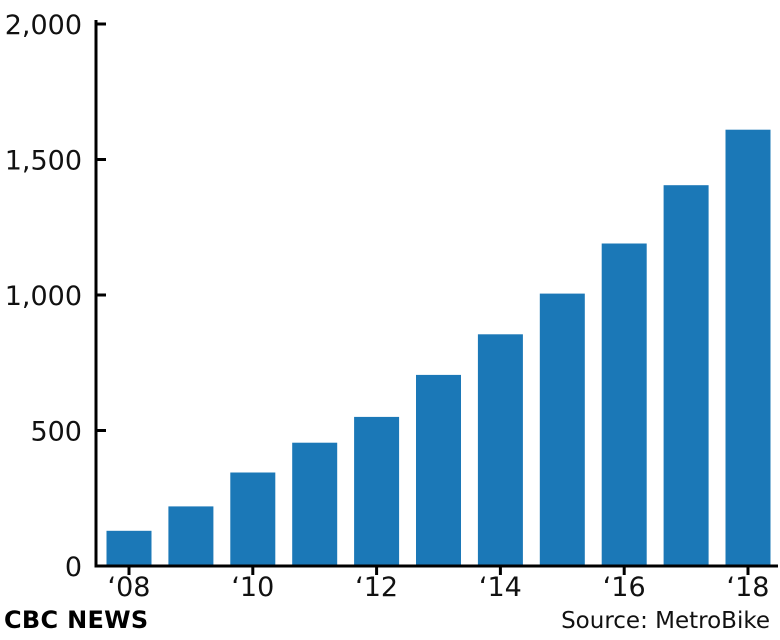 The height and width of the screenshot is (640, 780). What do you see at coordinates (76, 620) in the screenshot?
I see `brand-label: CBC NEWS` at bounding box center [76, 620].